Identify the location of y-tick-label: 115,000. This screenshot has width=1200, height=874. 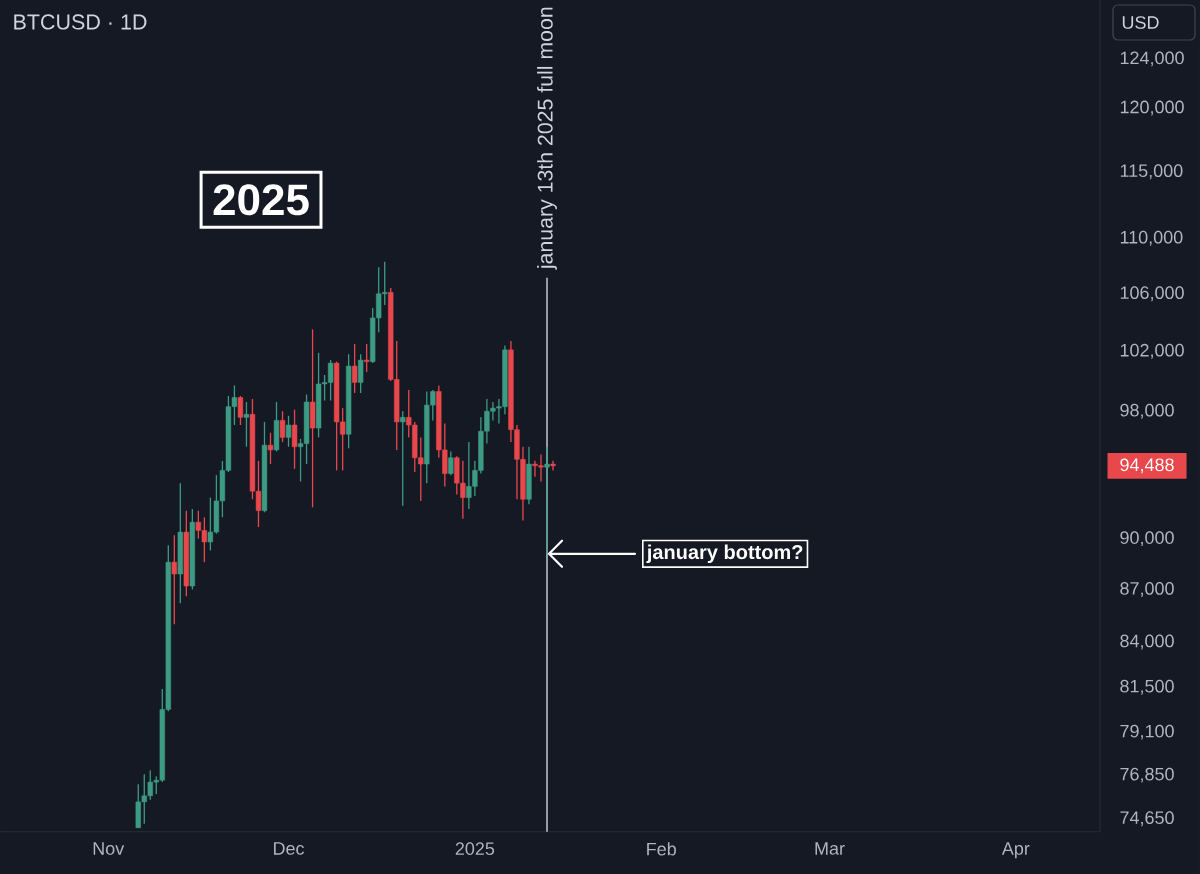
(1151, 172).